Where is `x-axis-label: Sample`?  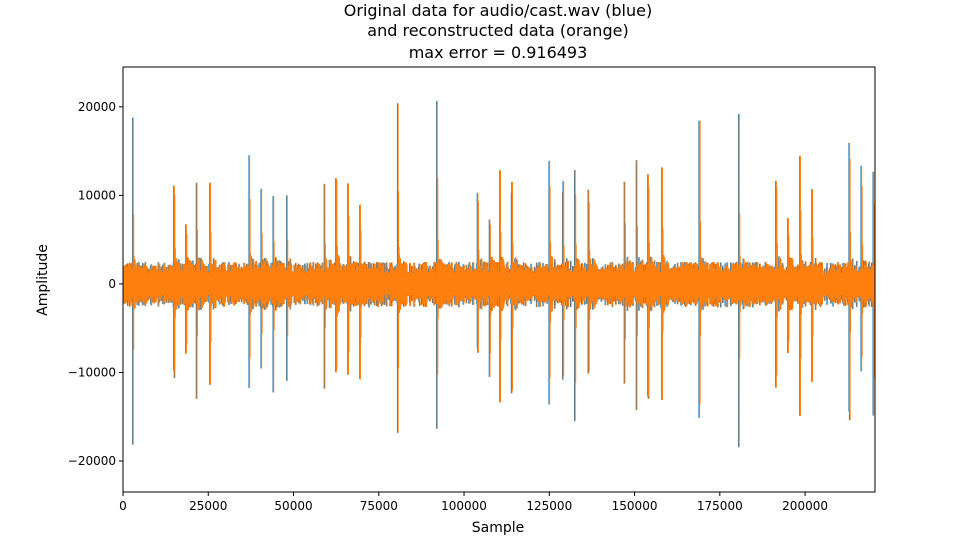
x-axis-label: Sample is located at coordinates (498, 528).